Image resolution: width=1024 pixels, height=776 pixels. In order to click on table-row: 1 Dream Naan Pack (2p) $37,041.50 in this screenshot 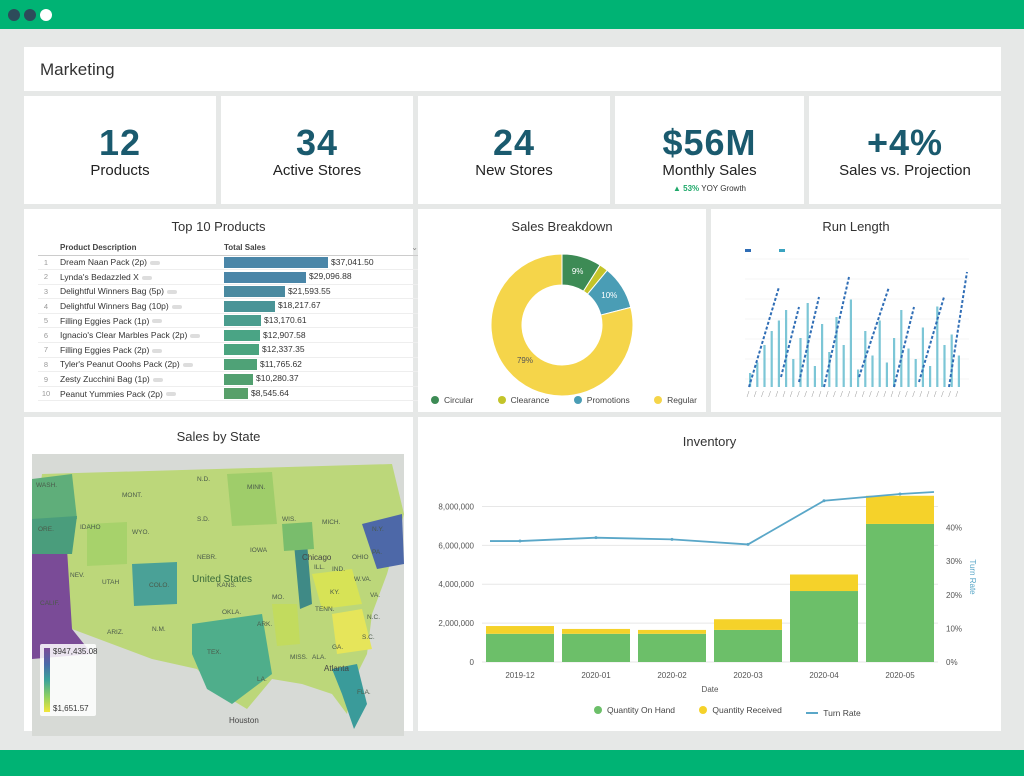, I will do `click(228, 263)`.